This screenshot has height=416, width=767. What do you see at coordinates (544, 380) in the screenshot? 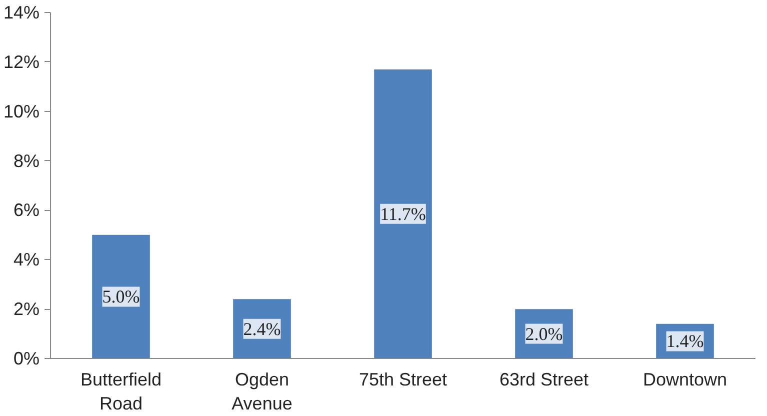
I see `x-tick-label: 63rd Street` at bounding box center [544, 380].